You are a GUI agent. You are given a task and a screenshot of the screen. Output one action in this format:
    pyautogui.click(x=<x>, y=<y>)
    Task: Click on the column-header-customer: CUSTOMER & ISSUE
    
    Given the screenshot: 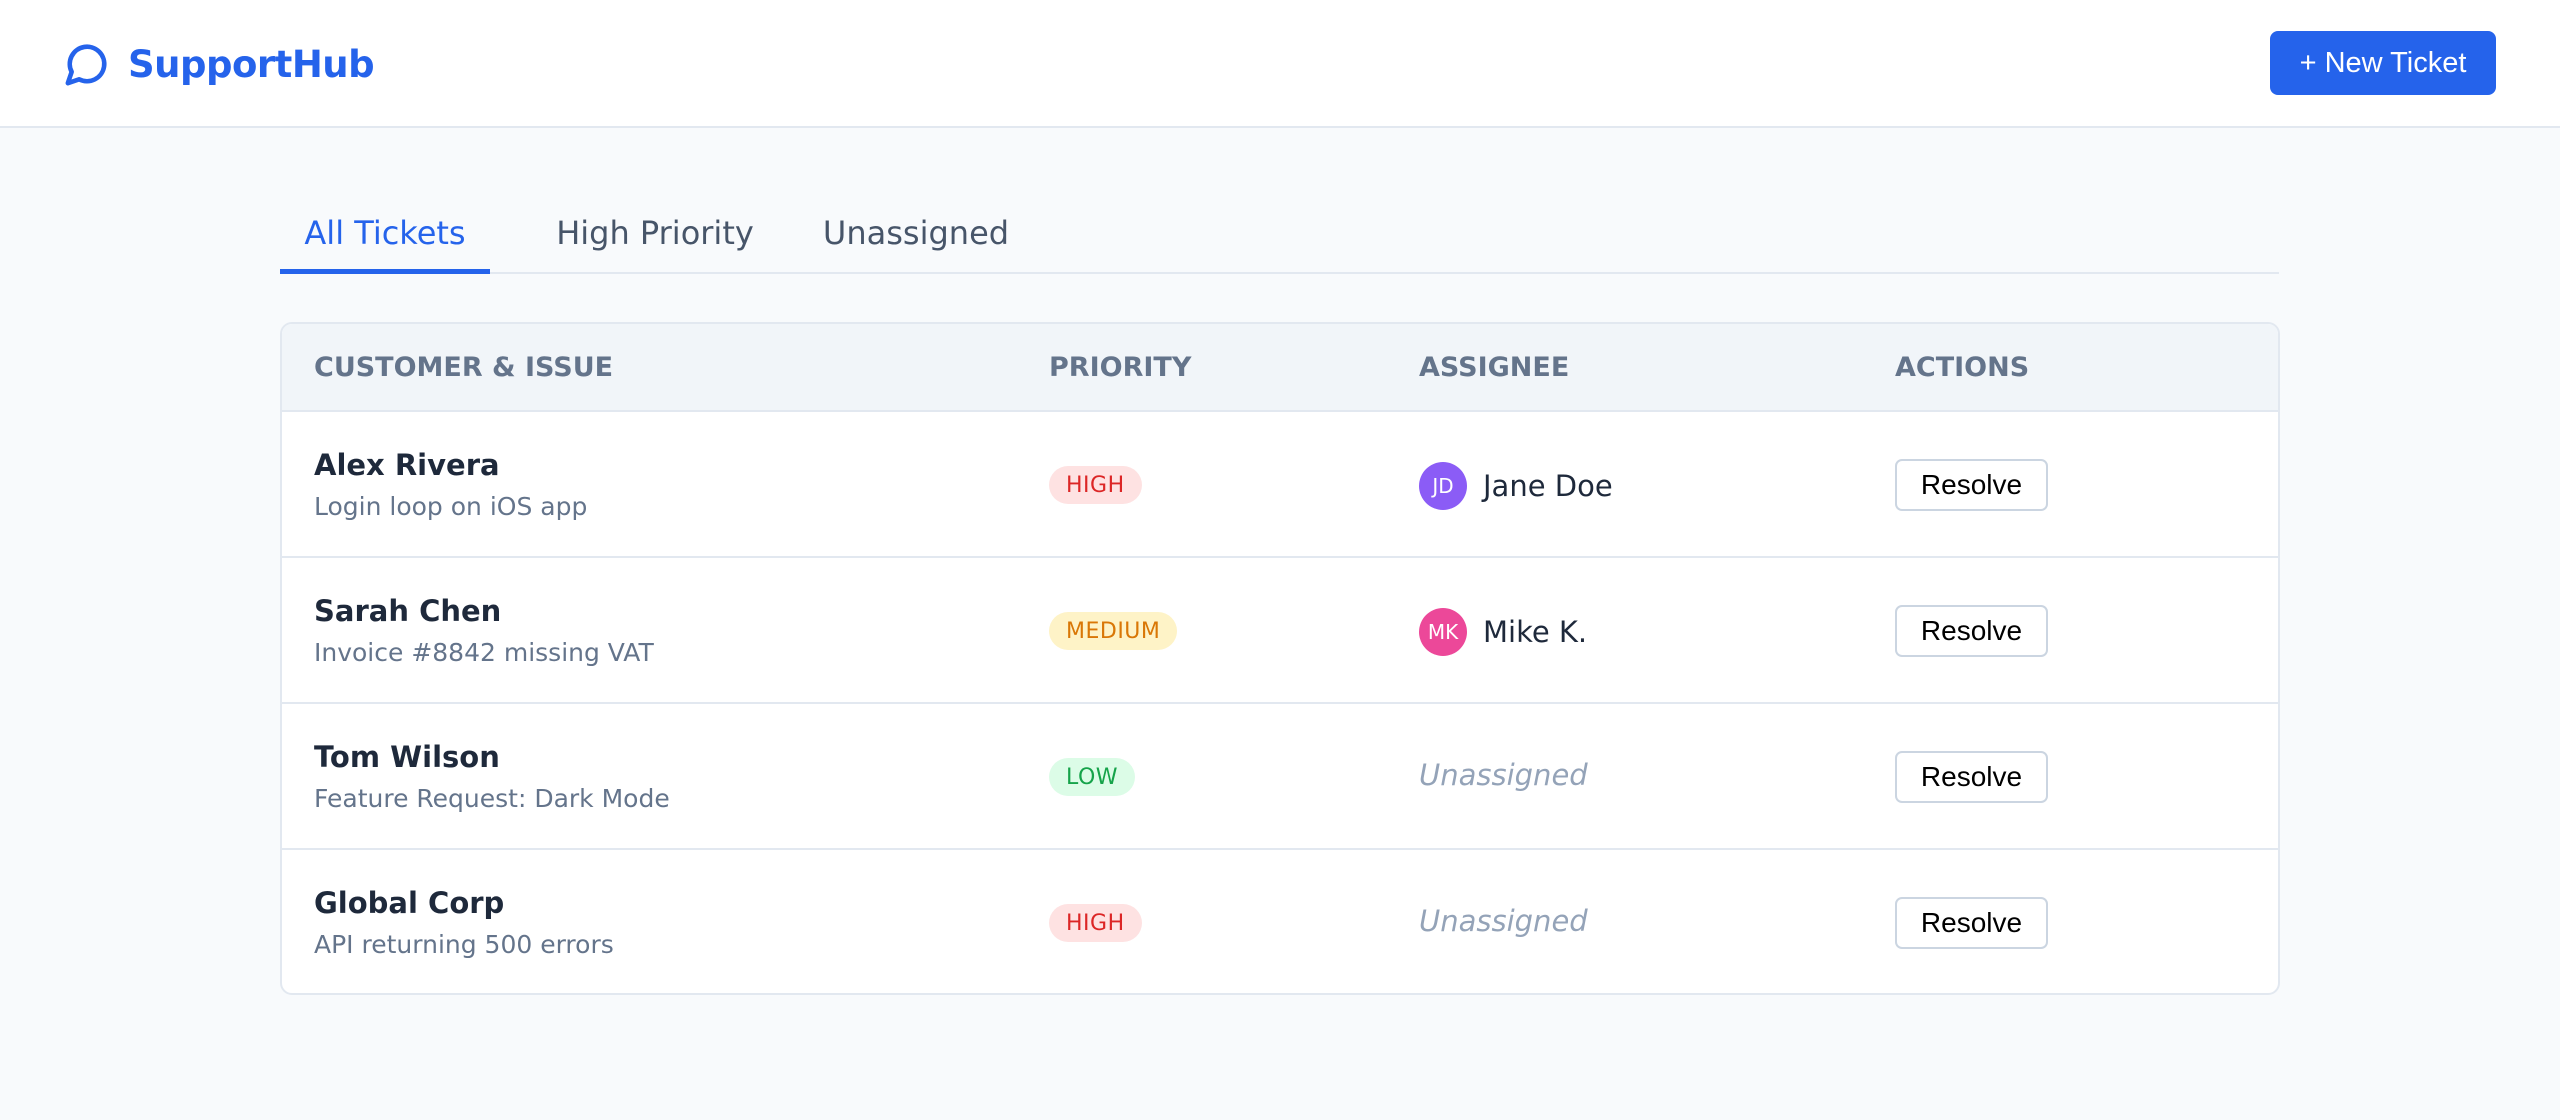 What is the action you would take?
    pyautogui.click(x=464, y=367)
    